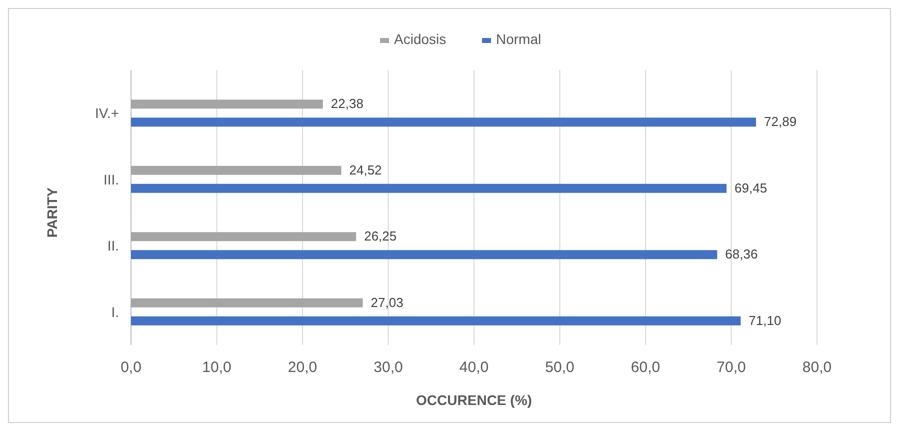 The width and height of the screenshot is (899, 431). Describe the element at coordinates (817, 367) in the screenshot. I see `x-tick-label: 80,0` at that location.